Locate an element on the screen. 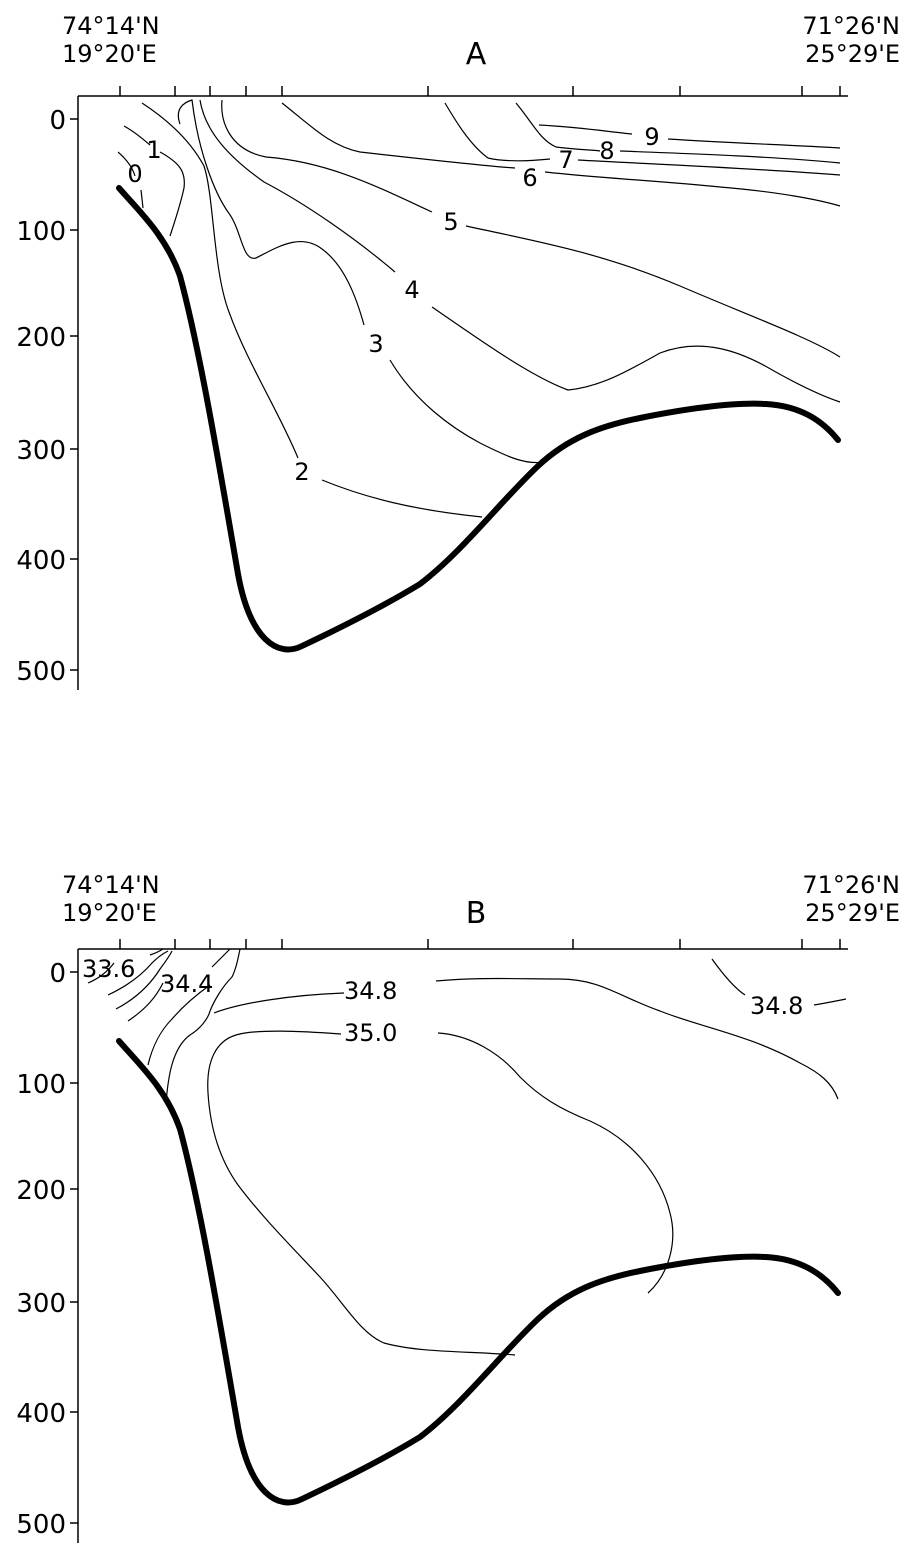  isoline-34-8-right is located at coordinates (637, 1038).